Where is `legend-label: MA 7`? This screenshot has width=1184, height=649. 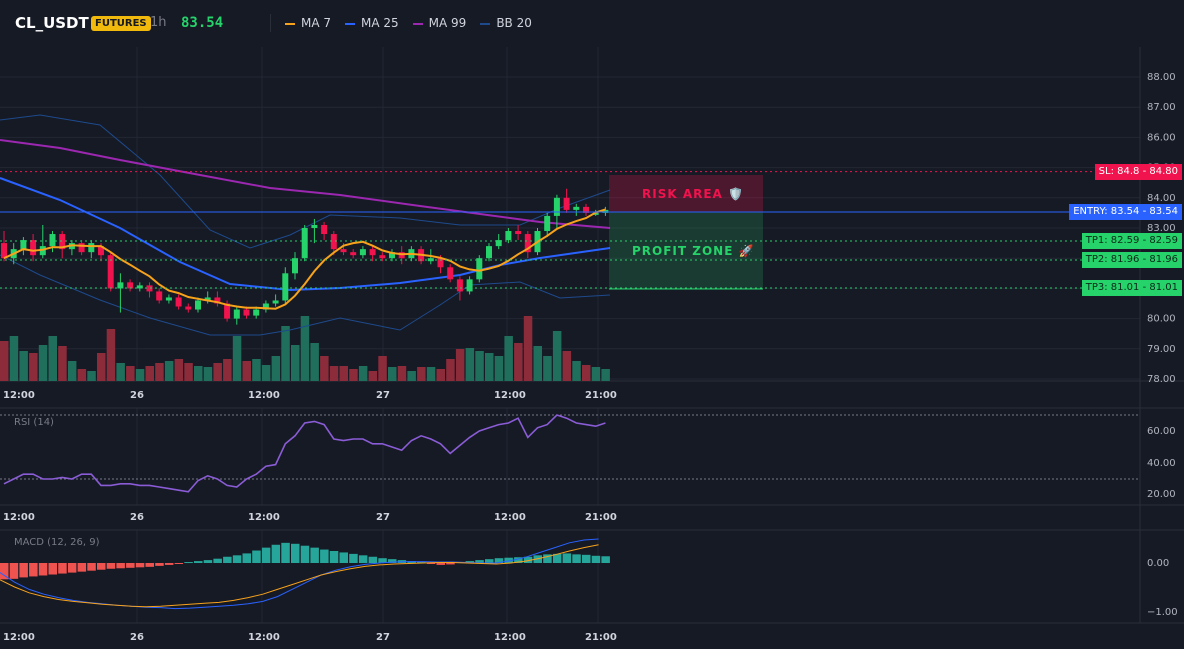 legend-label: MA 7 is located at coordinates (316, 23).